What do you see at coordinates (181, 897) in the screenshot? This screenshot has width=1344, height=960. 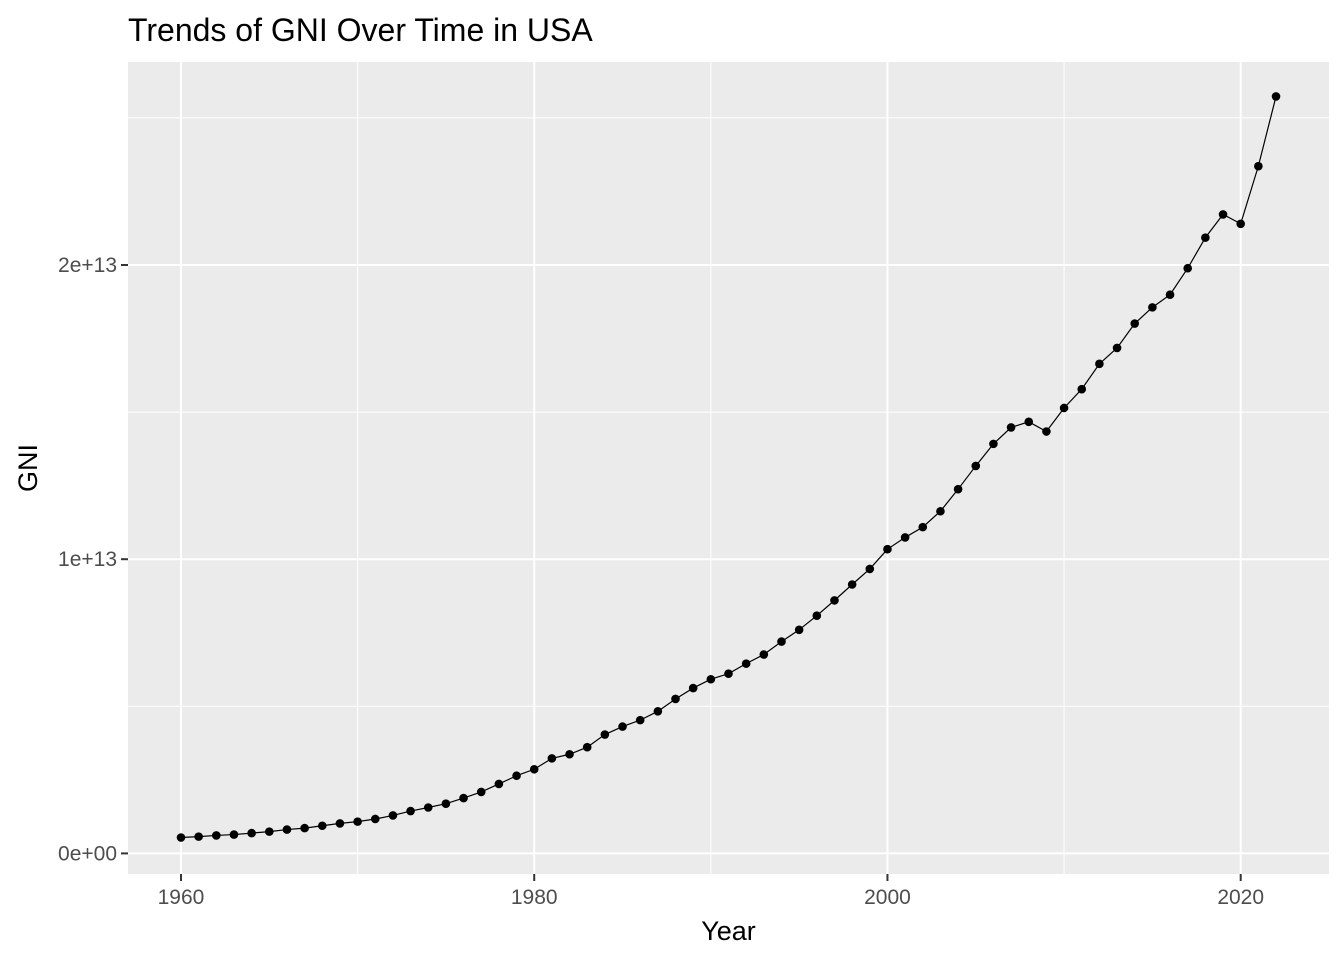 I see `x-tick-label: 1960` at bounding box center [181, 897].